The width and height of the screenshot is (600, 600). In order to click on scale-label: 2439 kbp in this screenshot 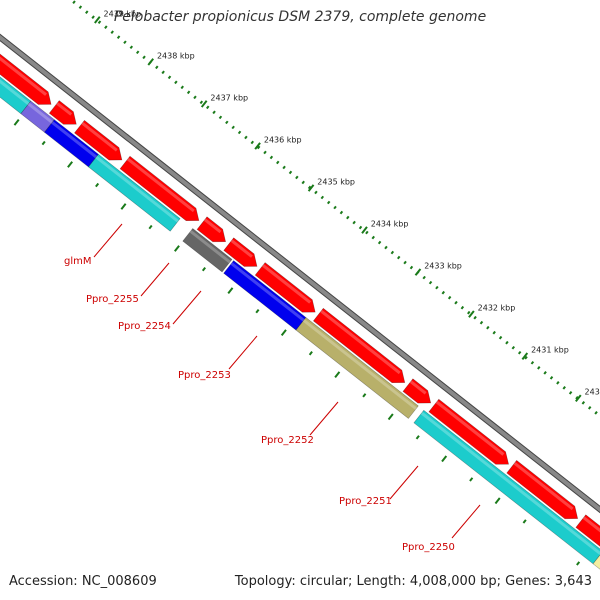, I will do `click(123, 13)`.